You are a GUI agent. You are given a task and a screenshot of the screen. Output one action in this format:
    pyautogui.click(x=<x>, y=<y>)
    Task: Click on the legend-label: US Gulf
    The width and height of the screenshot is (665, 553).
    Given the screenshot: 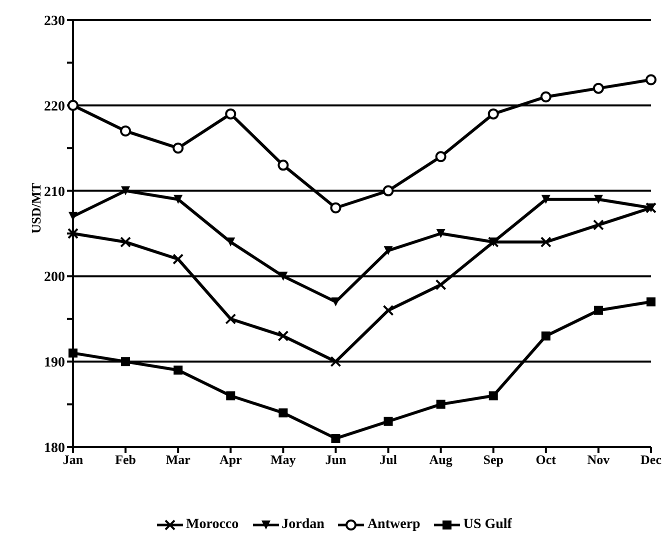 What is the action you would take?
    pyautogui.click(x=487, y=525)
    